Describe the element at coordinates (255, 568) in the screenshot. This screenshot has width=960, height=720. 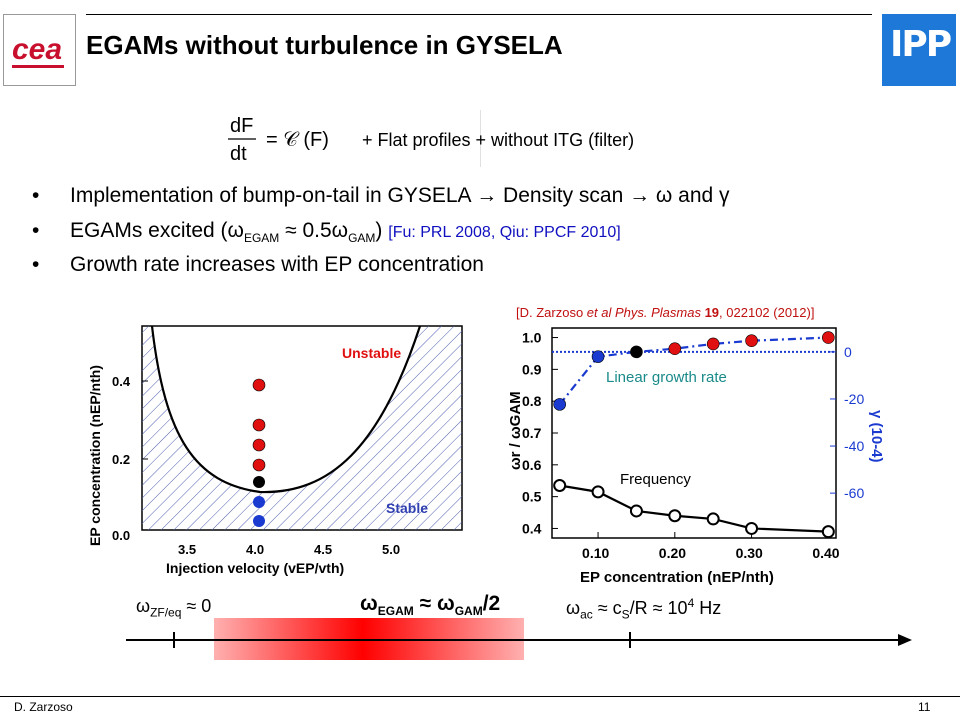
I see `stability-xlabel: Injection velocity (vEP/vth)` at that location.